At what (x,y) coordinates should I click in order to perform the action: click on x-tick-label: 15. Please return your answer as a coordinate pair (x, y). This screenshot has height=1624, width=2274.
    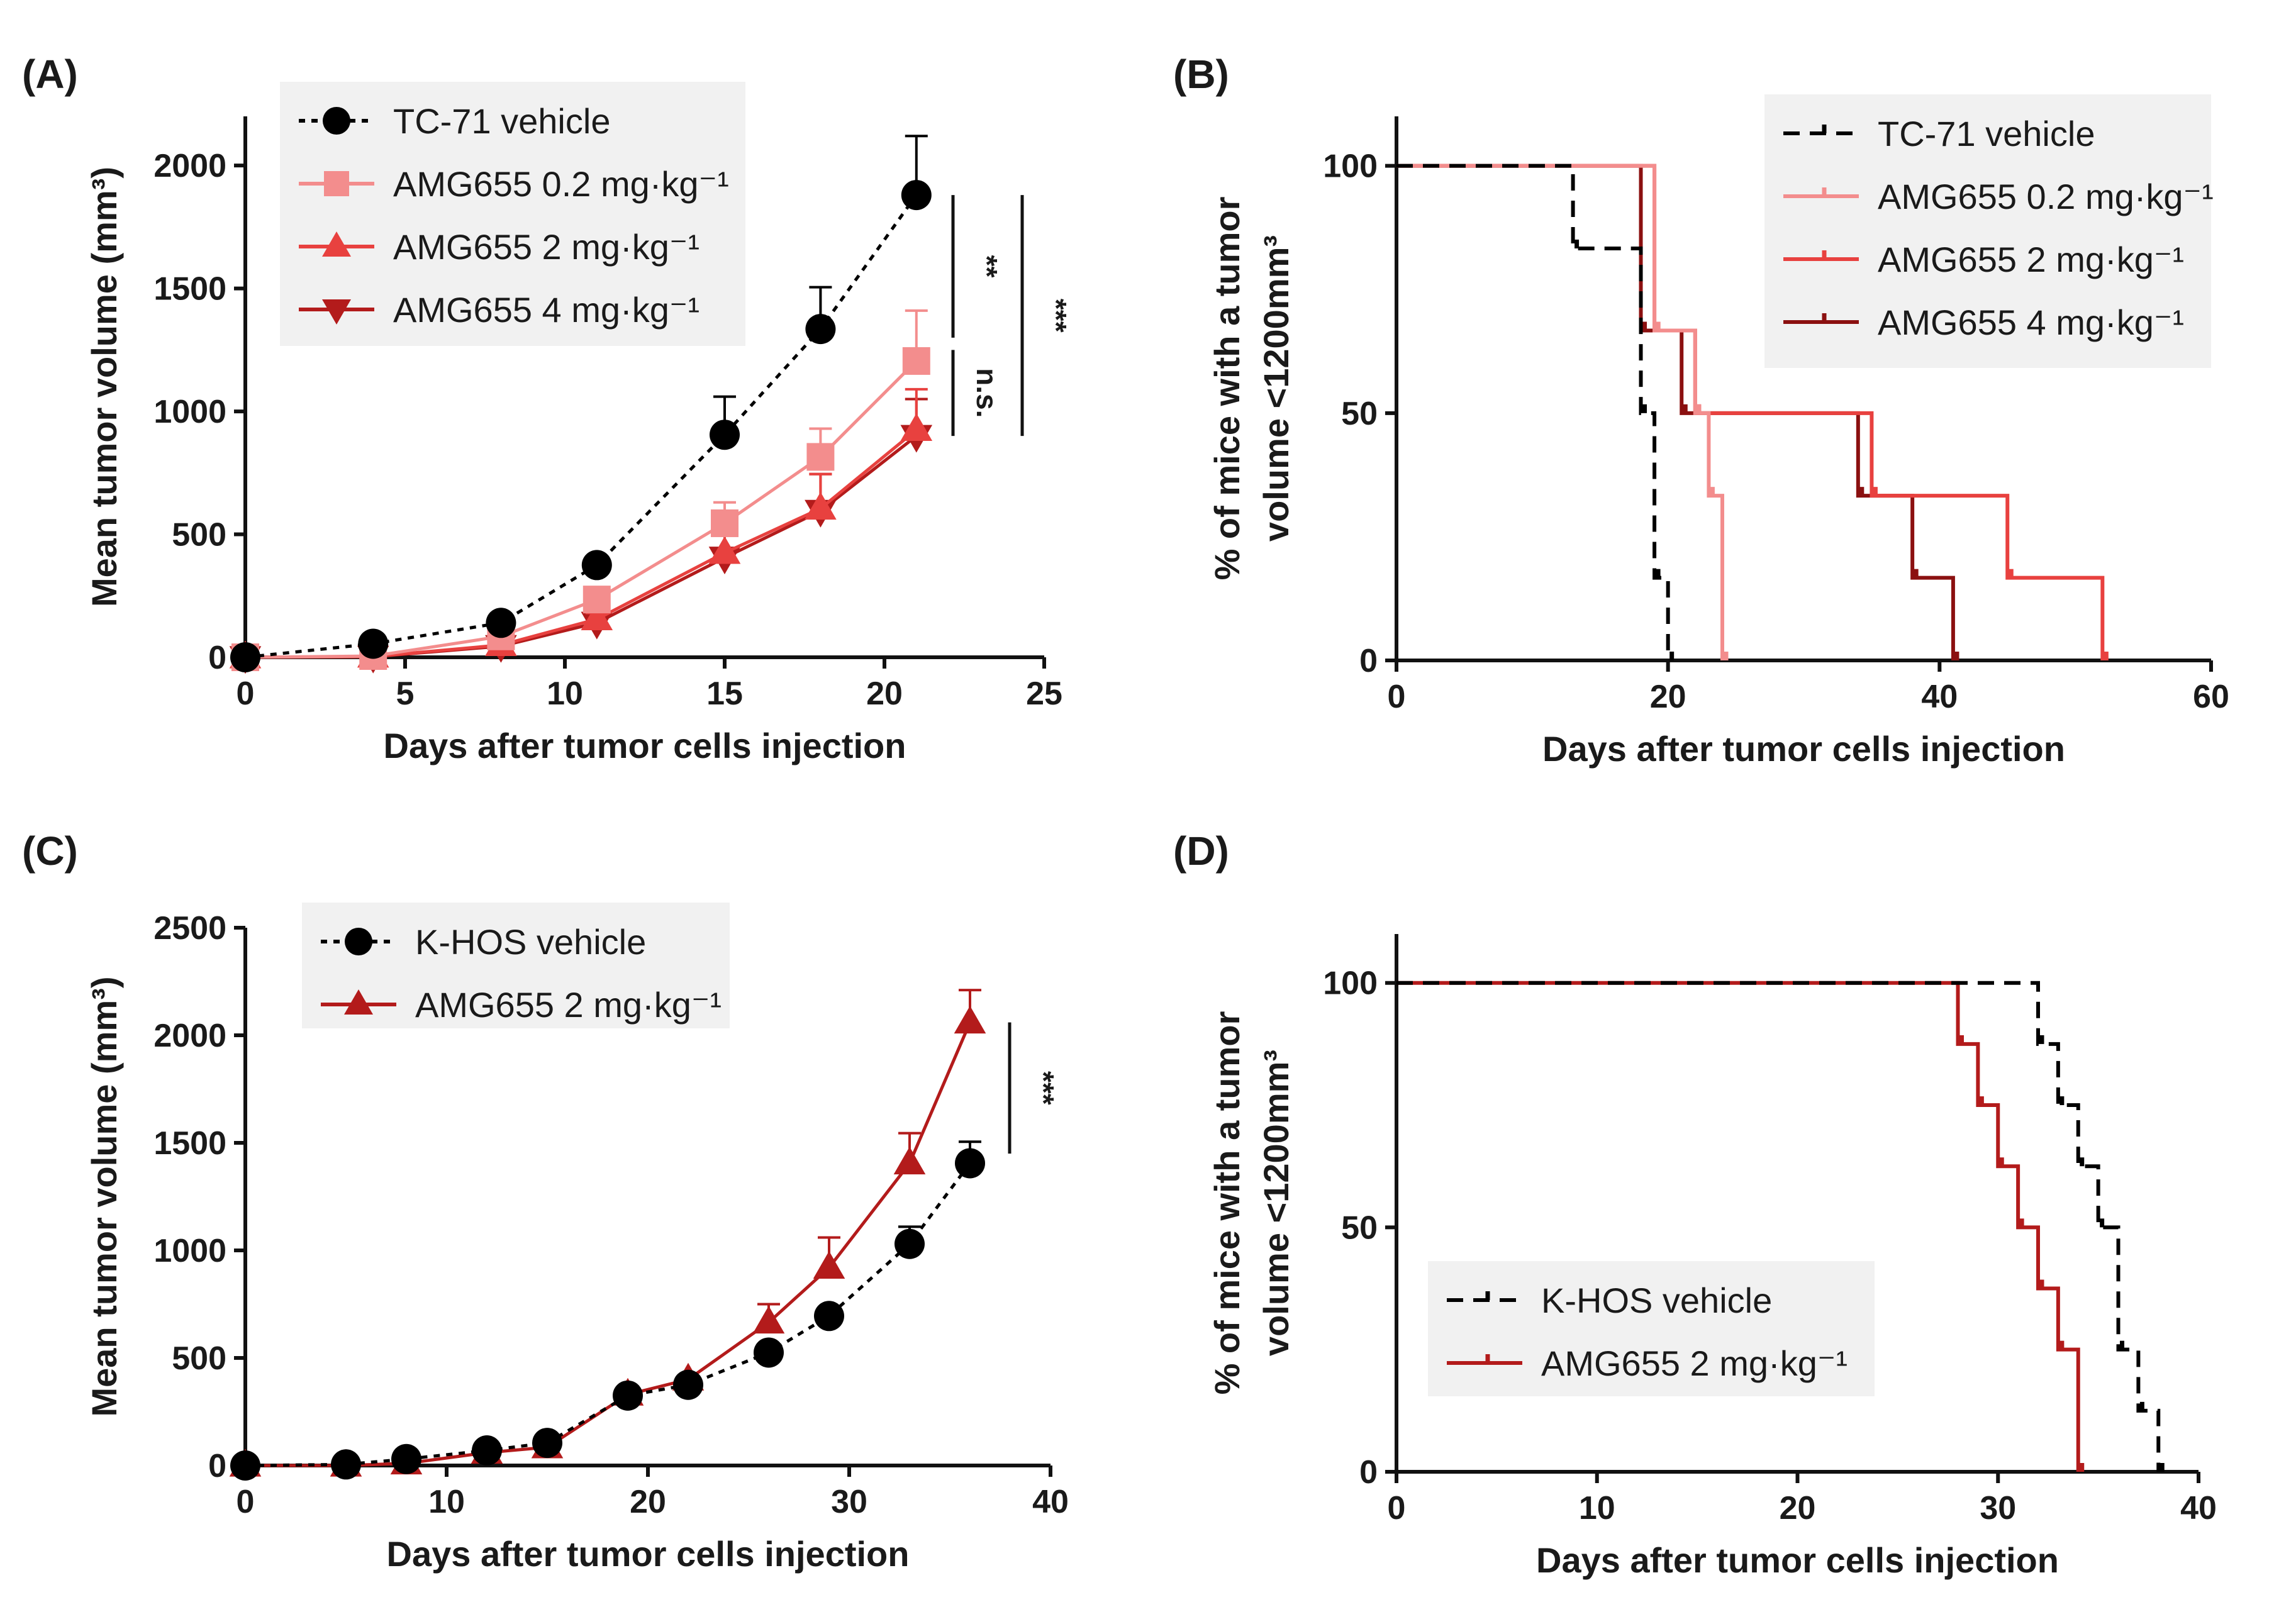
    Looking at the image, I should click on (724, 694).